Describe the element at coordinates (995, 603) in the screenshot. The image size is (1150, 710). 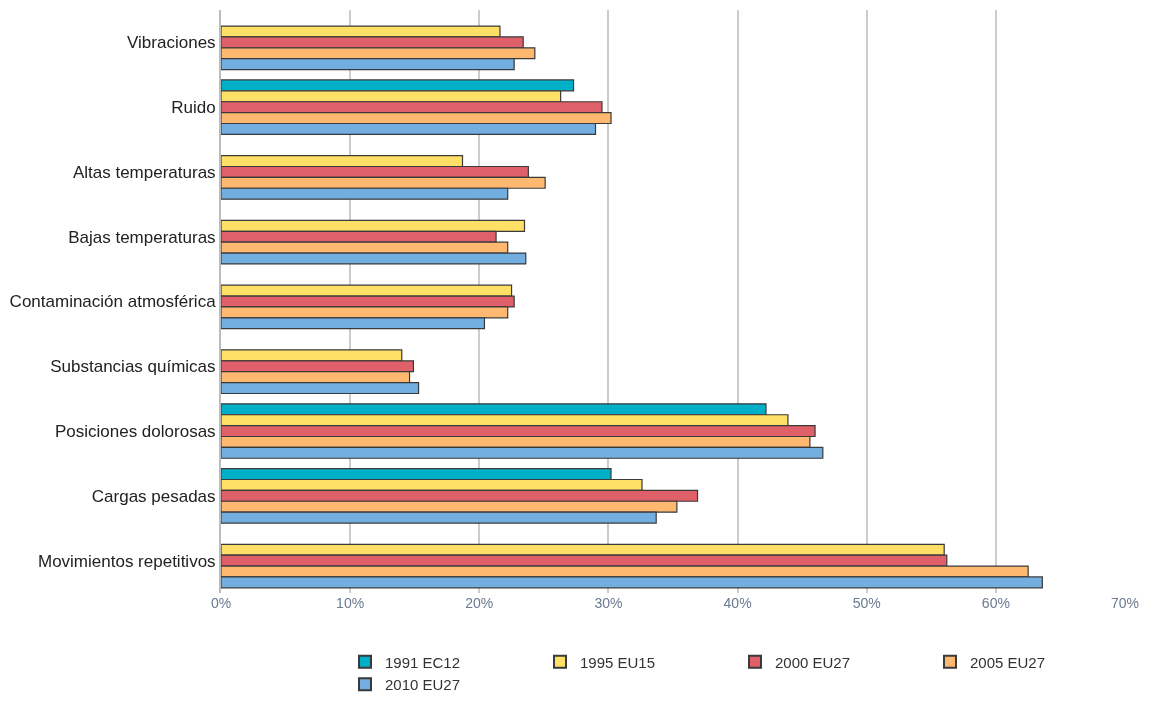
I see `x-tick-label: 60%` at that location.